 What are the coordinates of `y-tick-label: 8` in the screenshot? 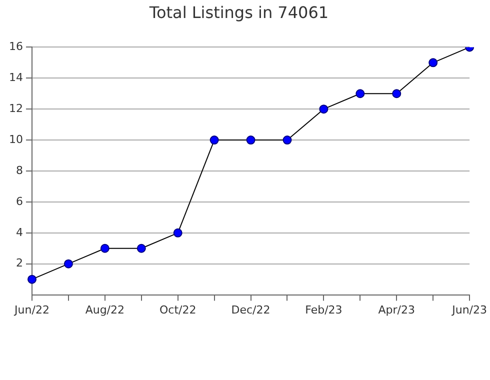 It's located at (19, 170).